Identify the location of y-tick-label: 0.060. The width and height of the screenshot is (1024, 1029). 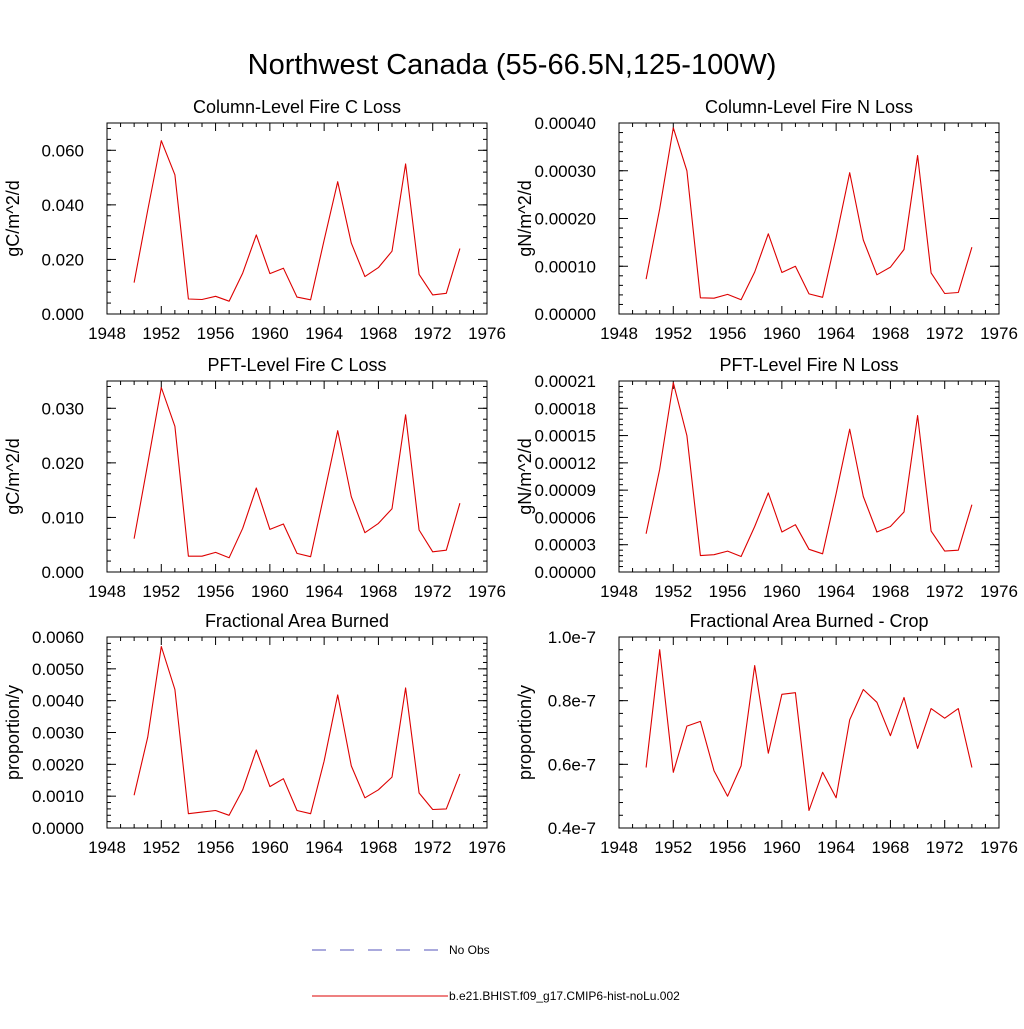
(62, 150).